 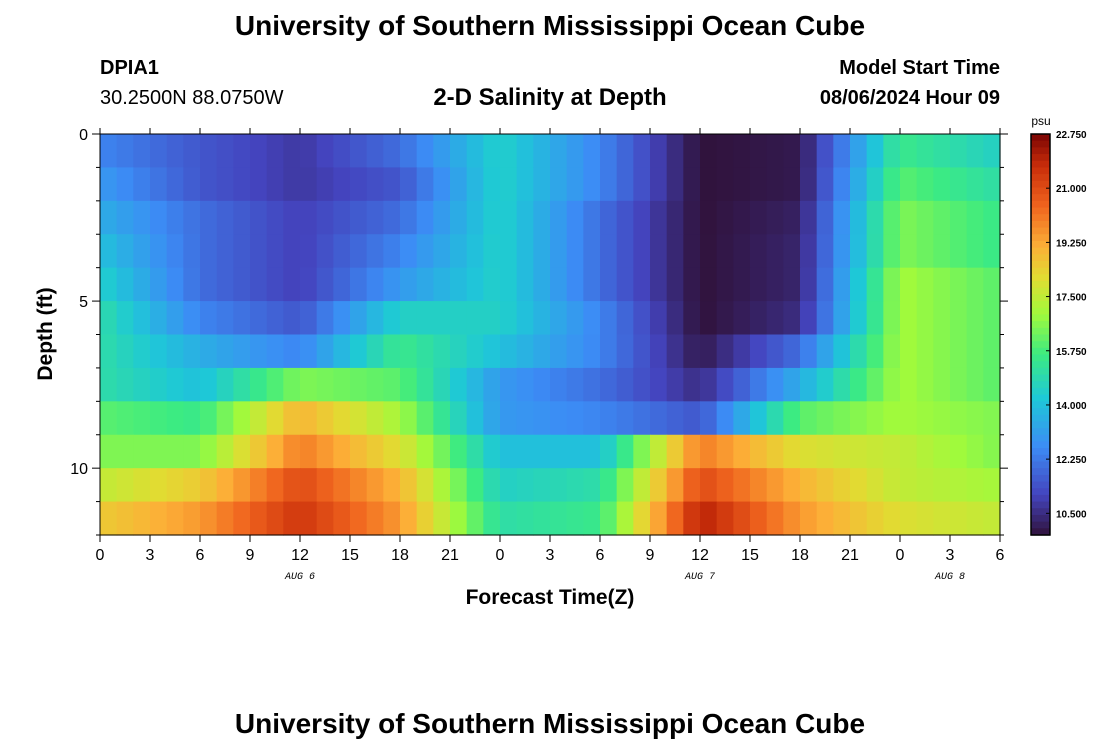 What do you see at coordinates (200, 555) in the screenshot?
I see `x-tick-label: 6` at bounding box center [200, 555].